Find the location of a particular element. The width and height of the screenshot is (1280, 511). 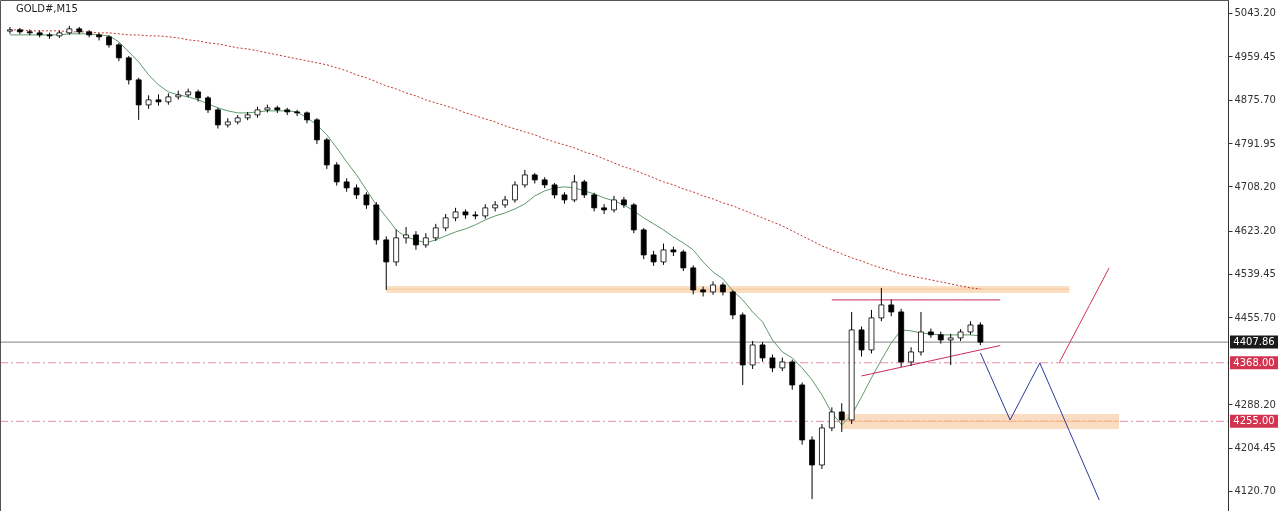

y-tick-label: 4455.70 is located at coordinates (1255, 317).